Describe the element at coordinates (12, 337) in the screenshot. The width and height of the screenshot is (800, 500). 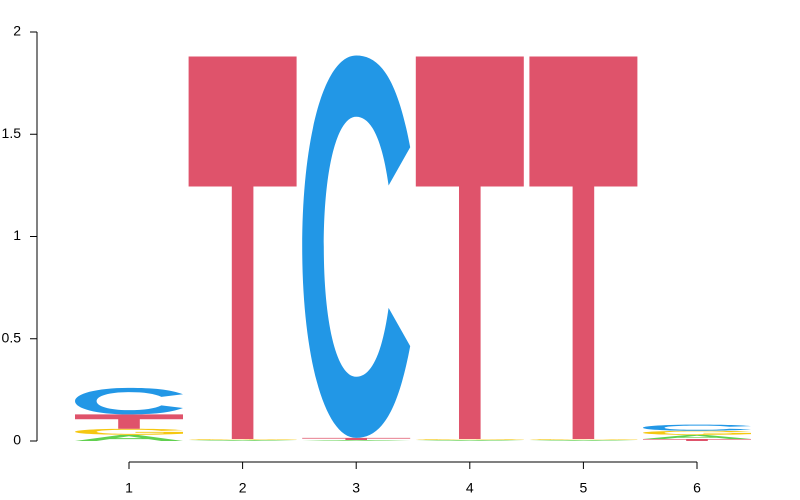
I see `y-tick-label: 0.5` at that location.